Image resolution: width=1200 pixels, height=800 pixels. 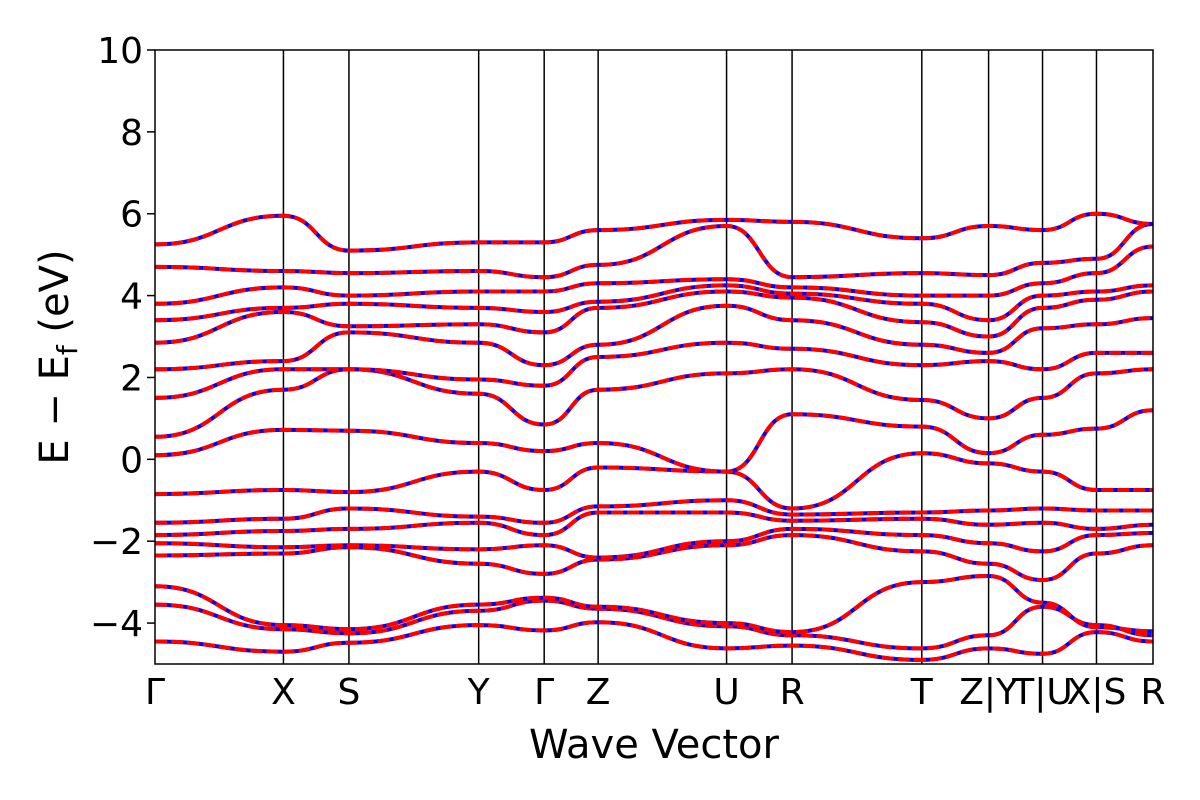 I want to click on x-tick-label-12: R, so click(x=1152, y=692).